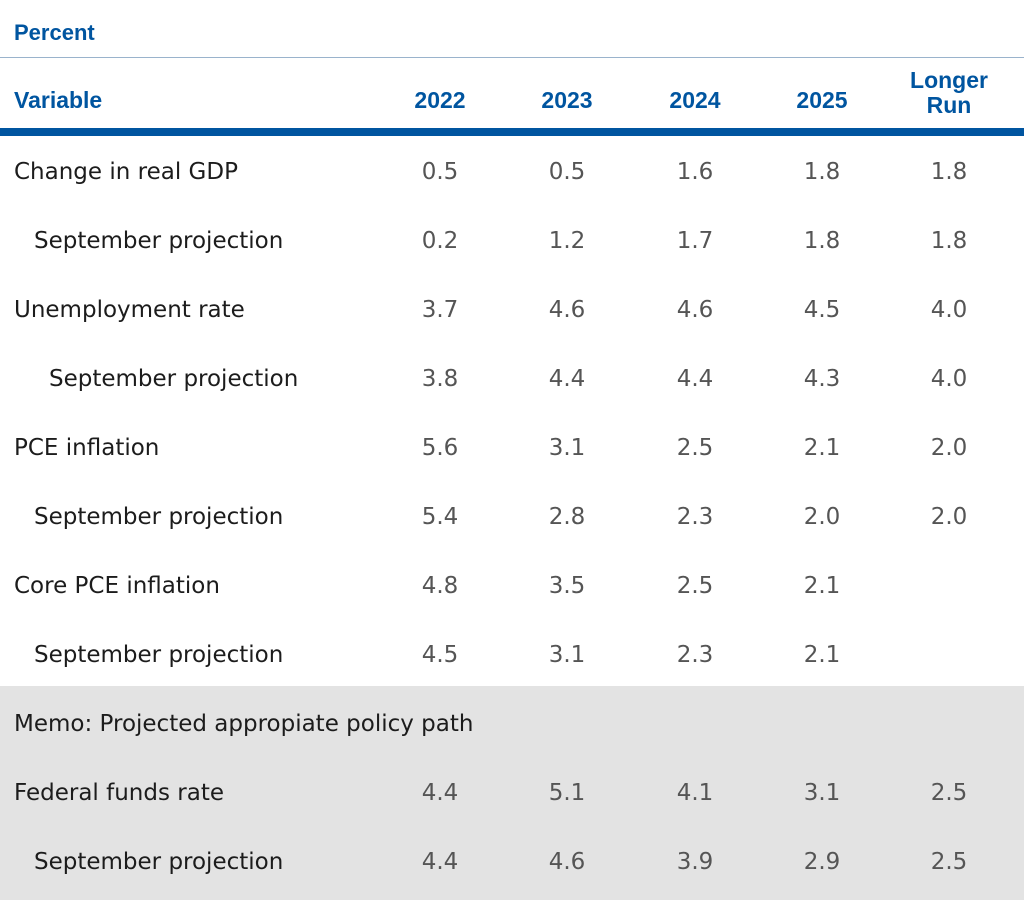  What do you see at coordinates (117, 586) in the screenshot?
I see `row-label: Core PCE inflation` at bounding box center [117, 586].